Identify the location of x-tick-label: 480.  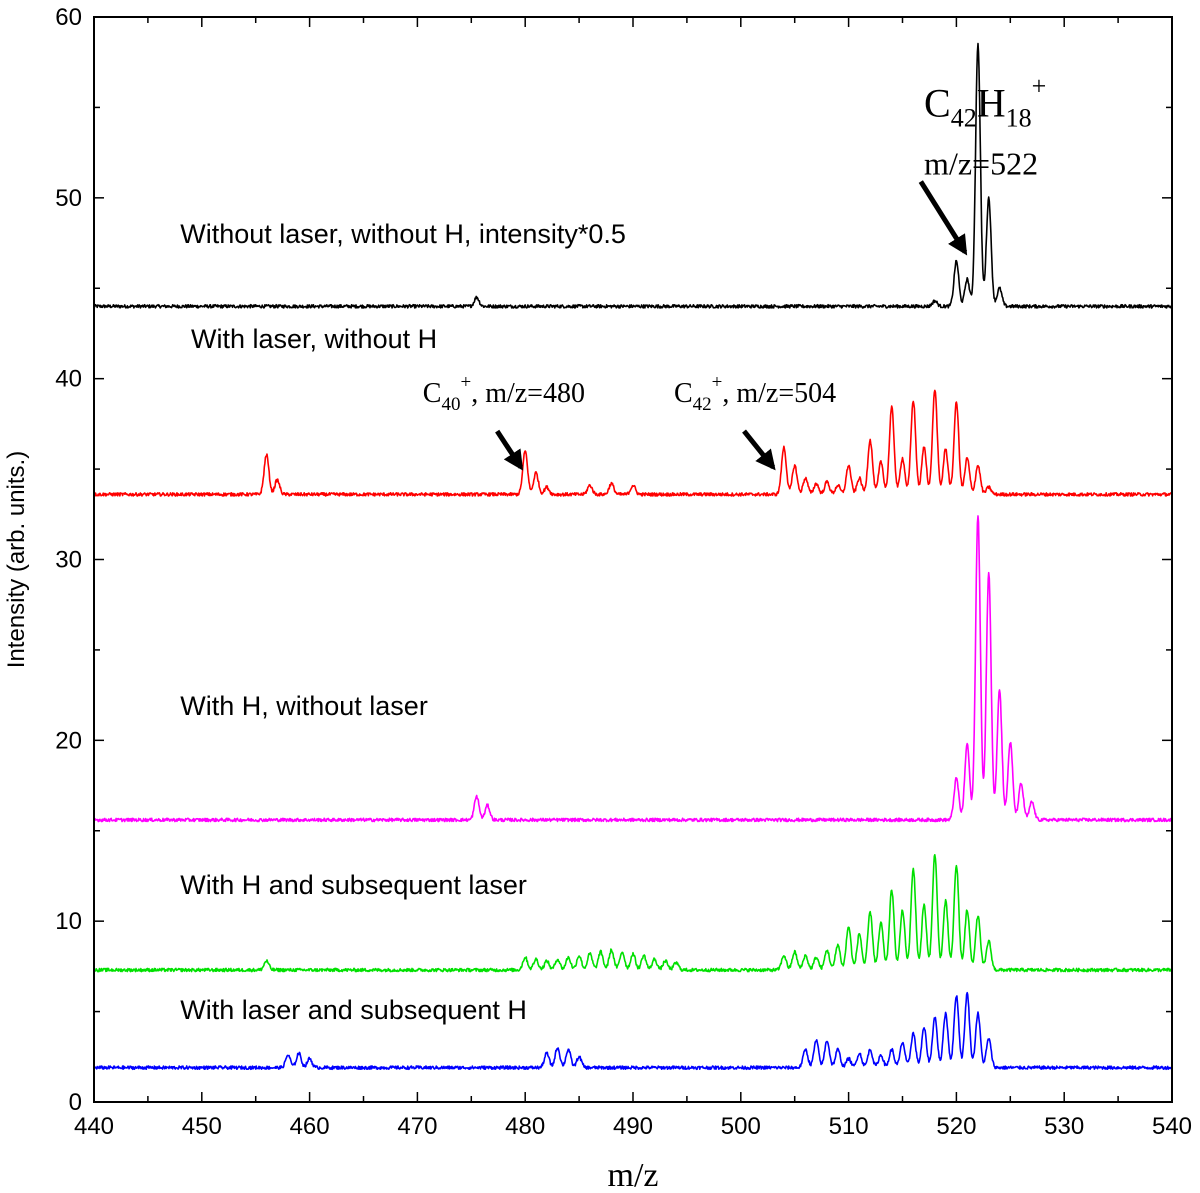
(525, 1126).